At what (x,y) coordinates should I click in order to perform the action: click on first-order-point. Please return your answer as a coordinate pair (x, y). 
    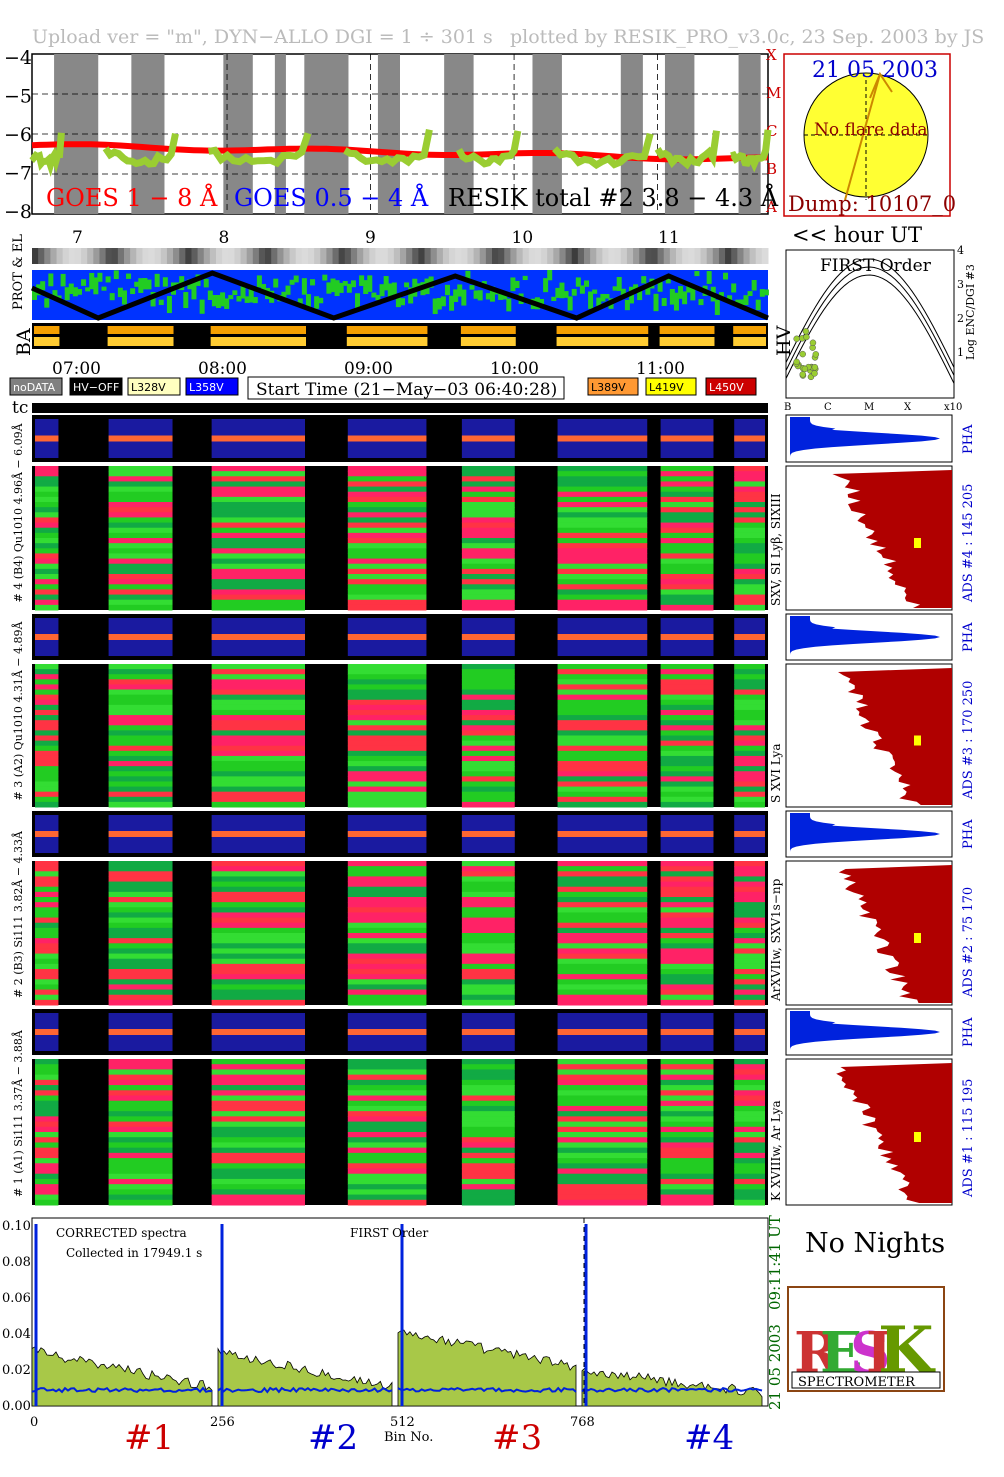
    Looking at the image, I should click on (803, 374).